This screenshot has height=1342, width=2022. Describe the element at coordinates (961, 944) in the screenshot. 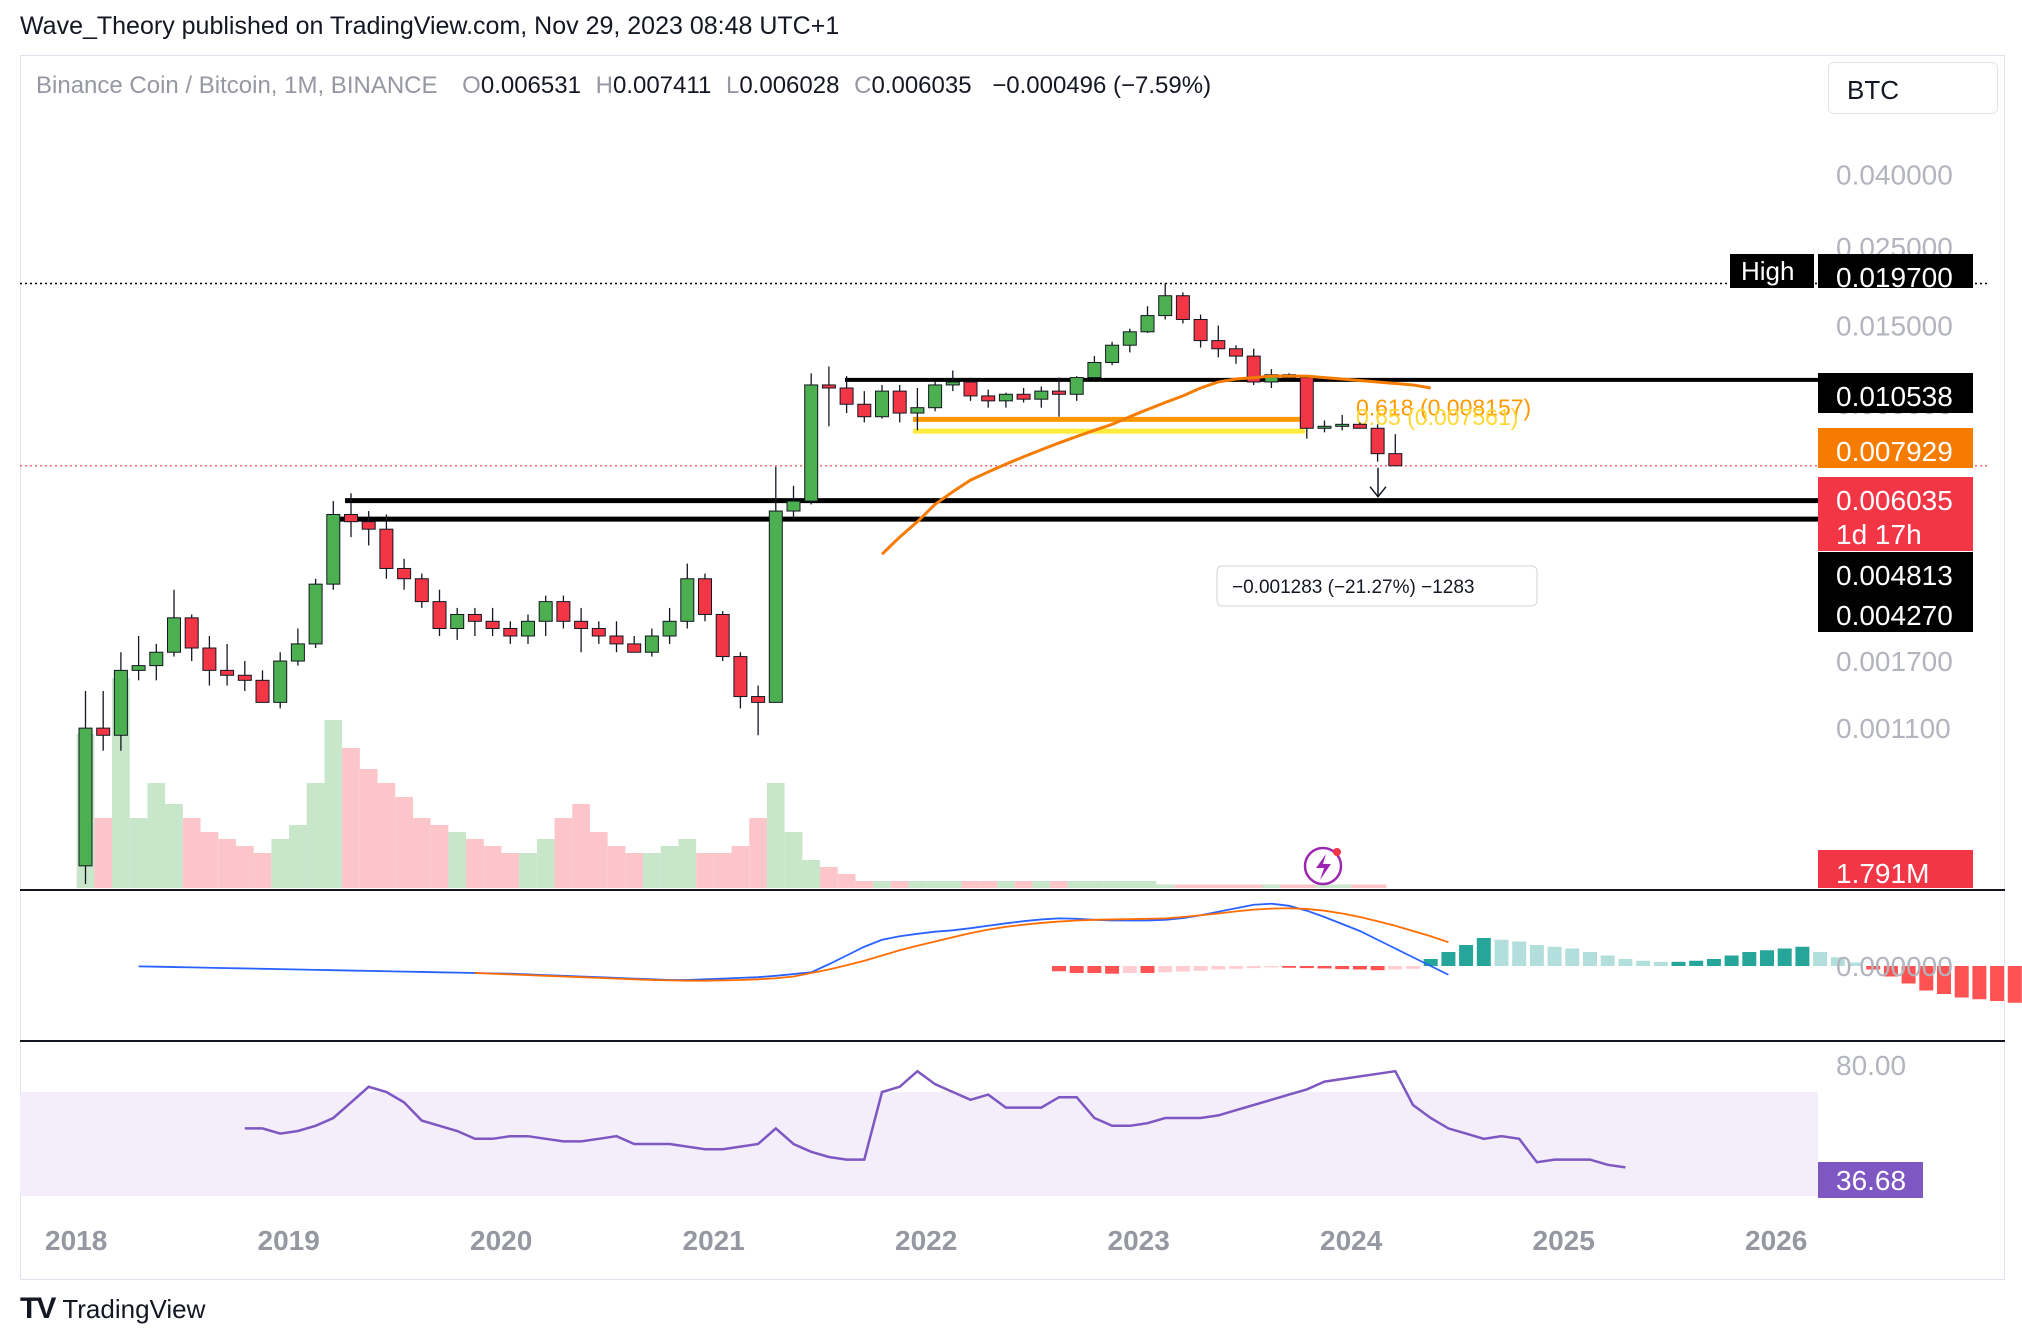

I see `macd-signal-line` at that location.